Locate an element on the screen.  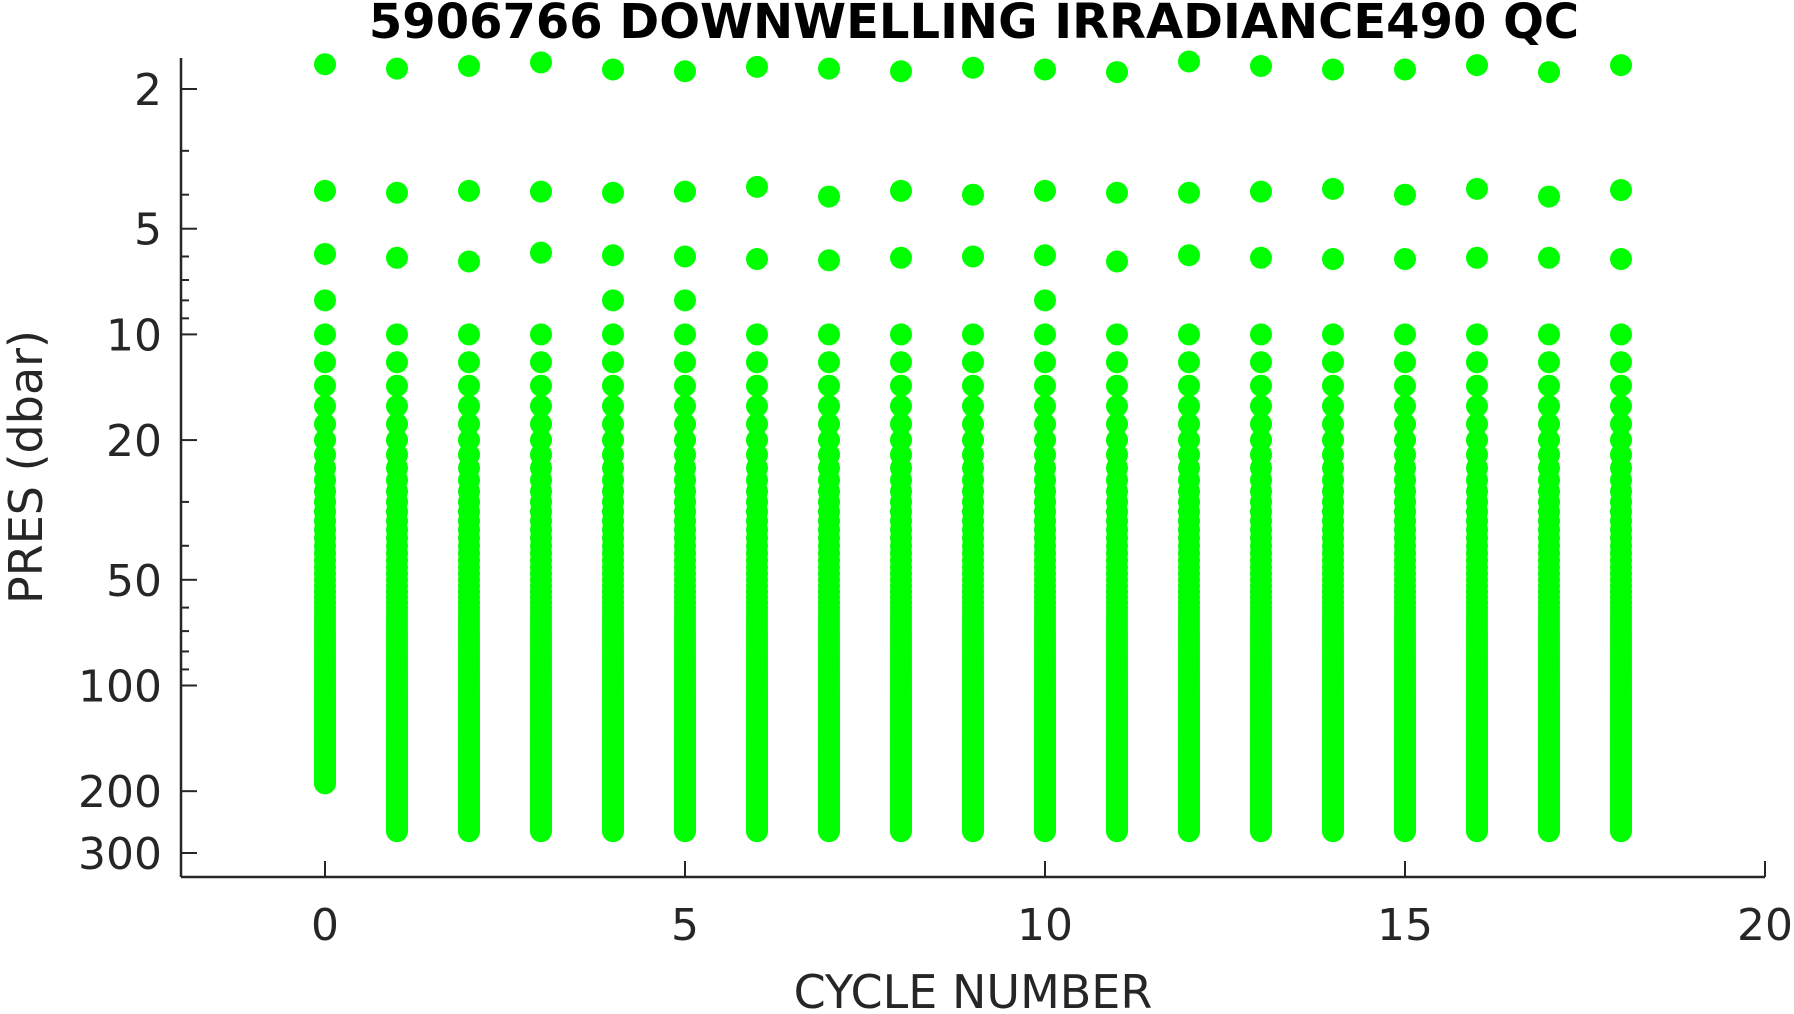
y-tick-label: 2 is located at coordinates (148, 90).